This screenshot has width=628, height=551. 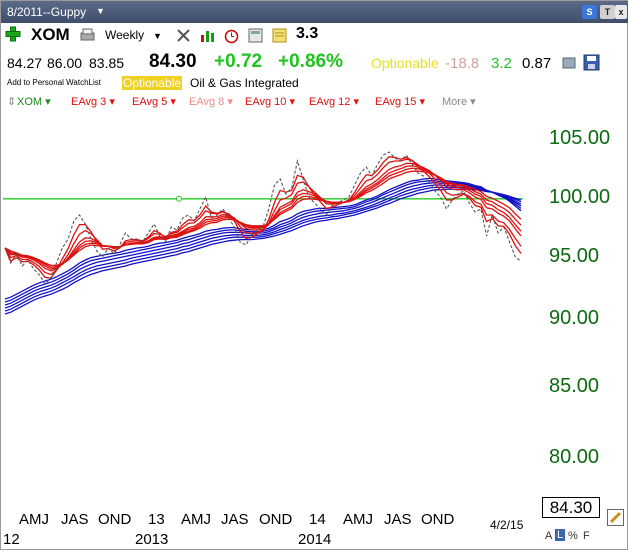 I want to click on alarm-clock-icon, so click(x=231, y=35).